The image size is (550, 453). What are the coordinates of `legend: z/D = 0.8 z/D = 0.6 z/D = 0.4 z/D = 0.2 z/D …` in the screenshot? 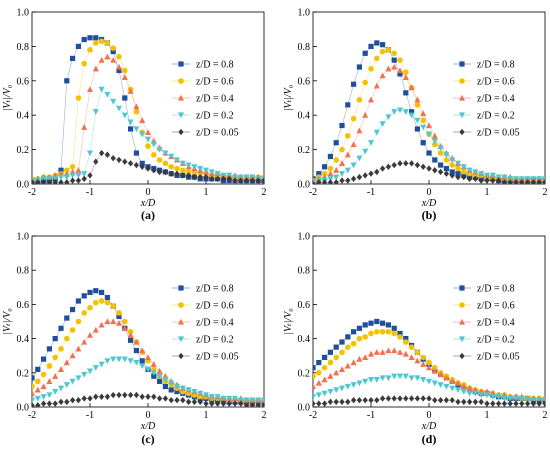 It's located at (486, 99).